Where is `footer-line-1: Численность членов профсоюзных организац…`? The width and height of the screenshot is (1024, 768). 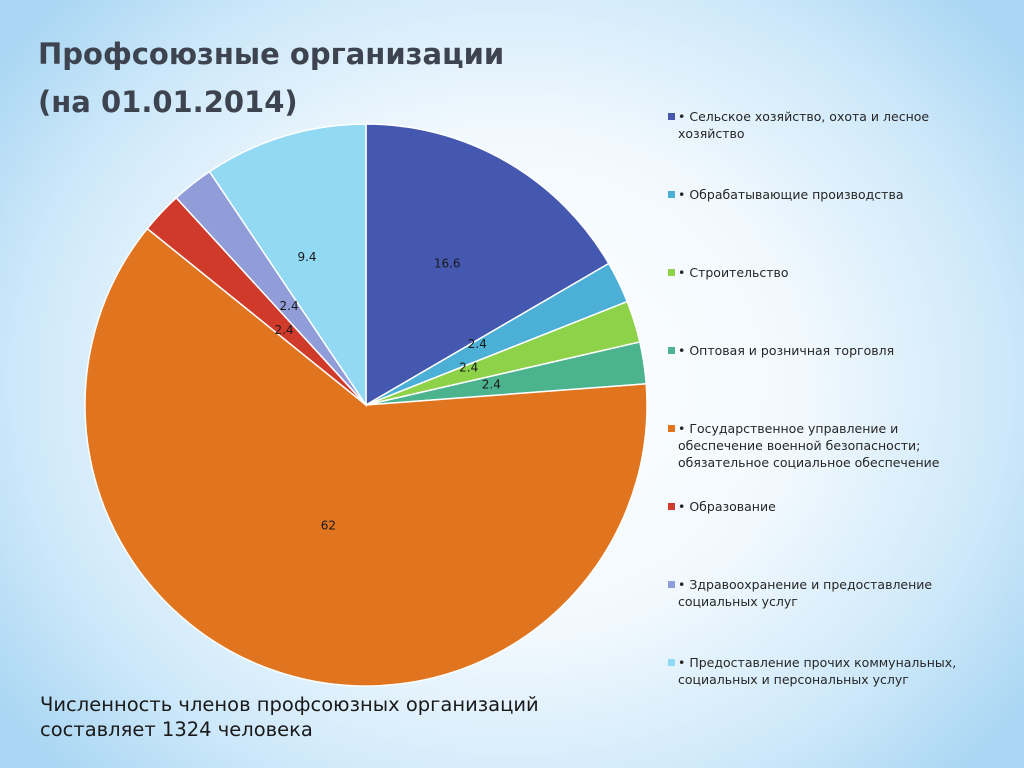
footer-line-1: Численность членов профсоюзных организац… is located at coordinates (289, 704).